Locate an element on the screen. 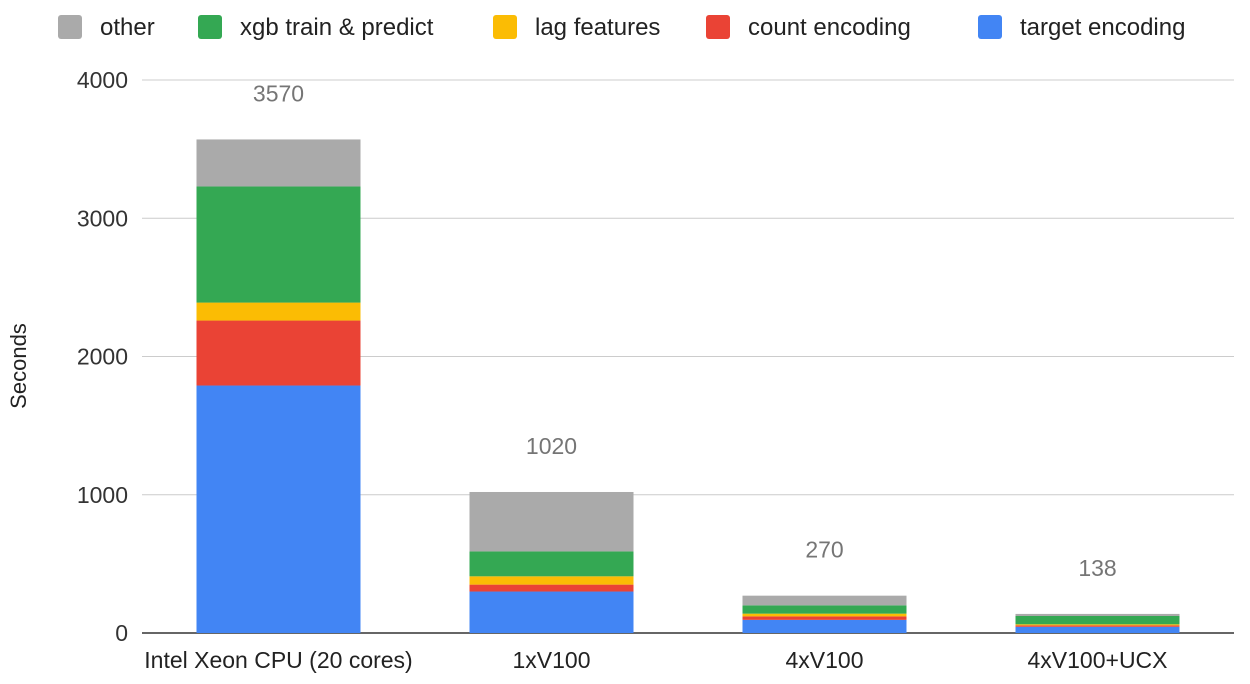  bar-stack-intel-xeon-cpu-20-cores is located at coordinates (278, 386).